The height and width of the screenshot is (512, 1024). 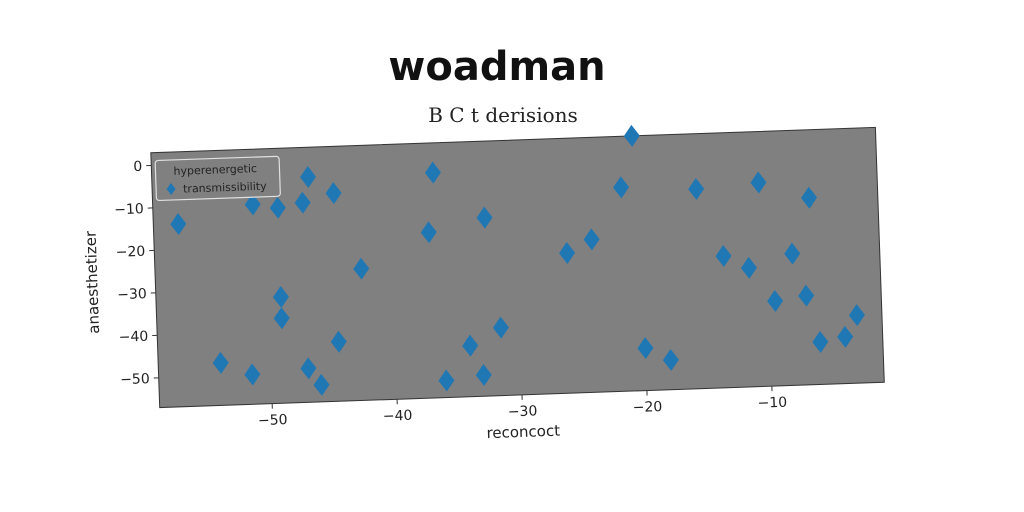 I want to click on legend-box, so click(x=217, y=178).